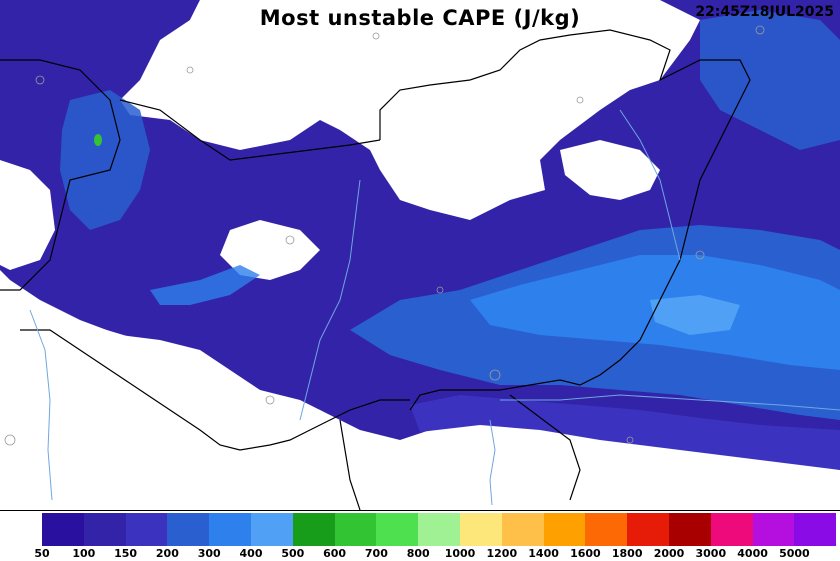  What do you see at coordinates (376, 553) in the screenshot?
I see `legend-label: 700` at bounding box center [376, 553].